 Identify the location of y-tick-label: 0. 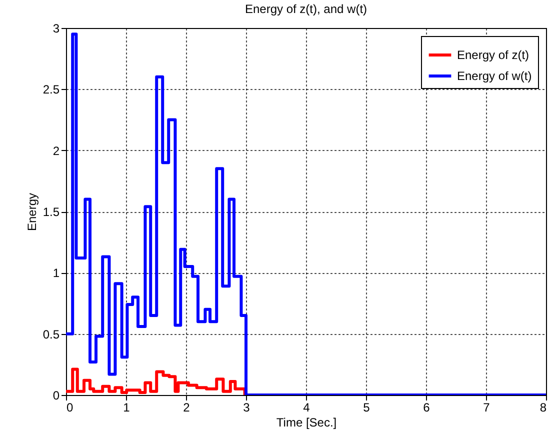
(56, 395).